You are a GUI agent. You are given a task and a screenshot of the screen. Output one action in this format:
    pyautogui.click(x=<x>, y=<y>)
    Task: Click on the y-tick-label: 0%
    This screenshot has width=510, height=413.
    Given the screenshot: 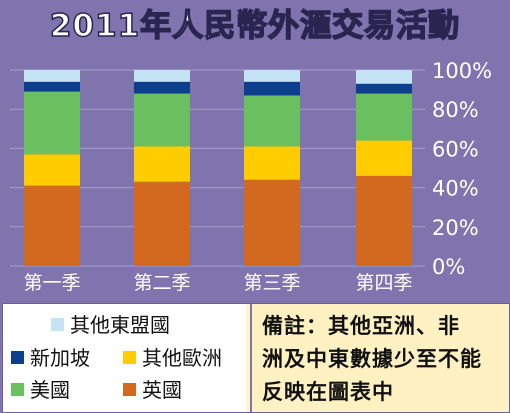 What is the action you would take?
    pyautogui.click(x=448, y=267)
    